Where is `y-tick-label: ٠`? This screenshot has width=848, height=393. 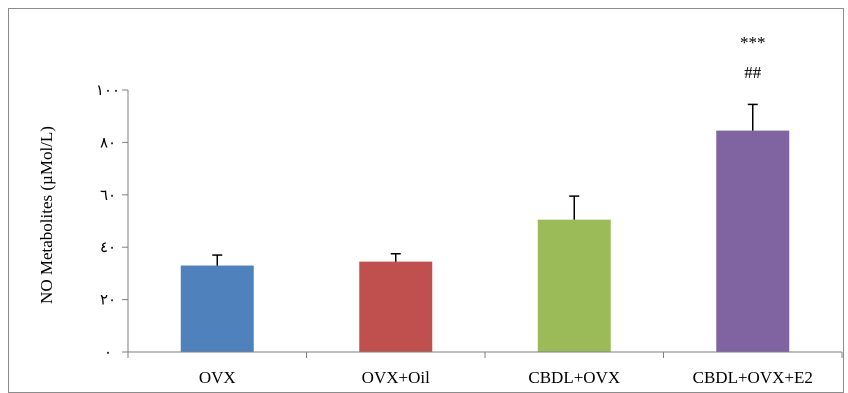
y-tick-label: ٠ is located at coordinates (108, 353).